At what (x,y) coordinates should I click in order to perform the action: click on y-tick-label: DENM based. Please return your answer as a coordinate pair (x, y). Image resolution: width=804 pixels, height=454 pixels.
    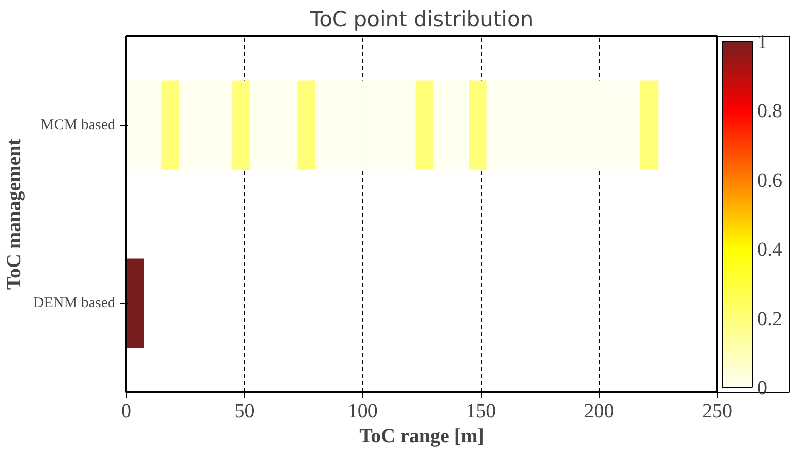
    Looking at the image, I should click on (74, 304).